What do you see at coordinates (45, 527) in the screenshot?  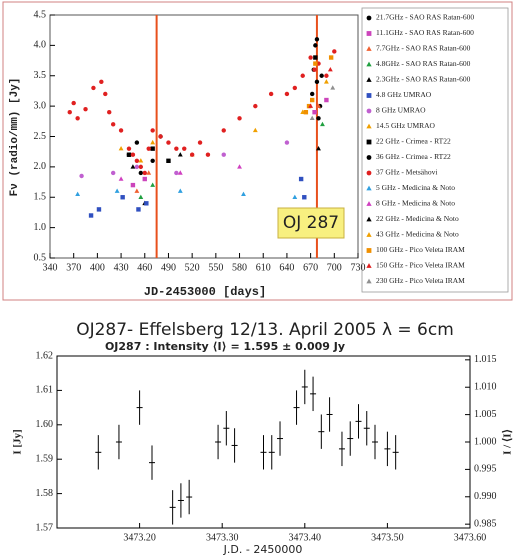 I see `y-tick-label: 1.57` at bounding box center [45, 527].